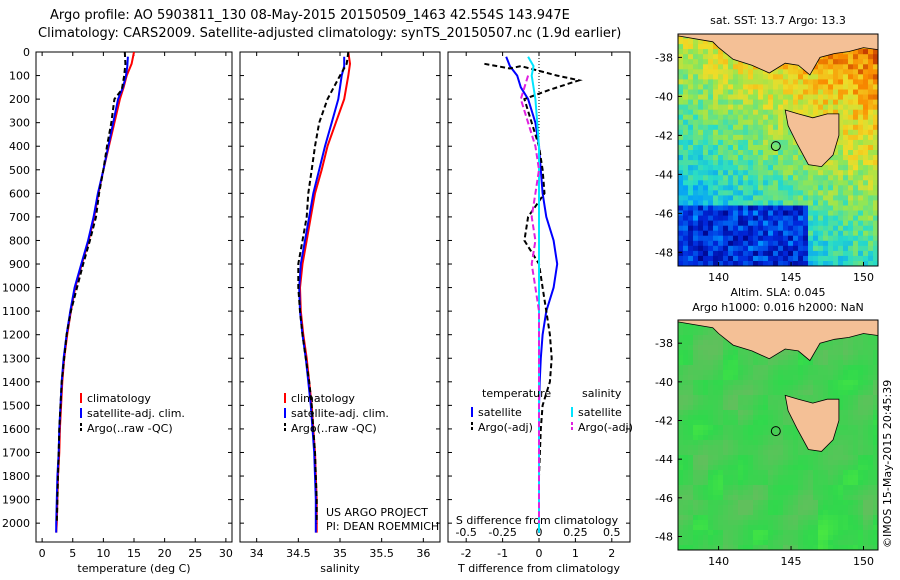 The width and height of the screenshot is (900, 580). Describe the element at coordinates (502, 532) in the screenshot. I see `x-top-tick-label: -0.25` at that location.